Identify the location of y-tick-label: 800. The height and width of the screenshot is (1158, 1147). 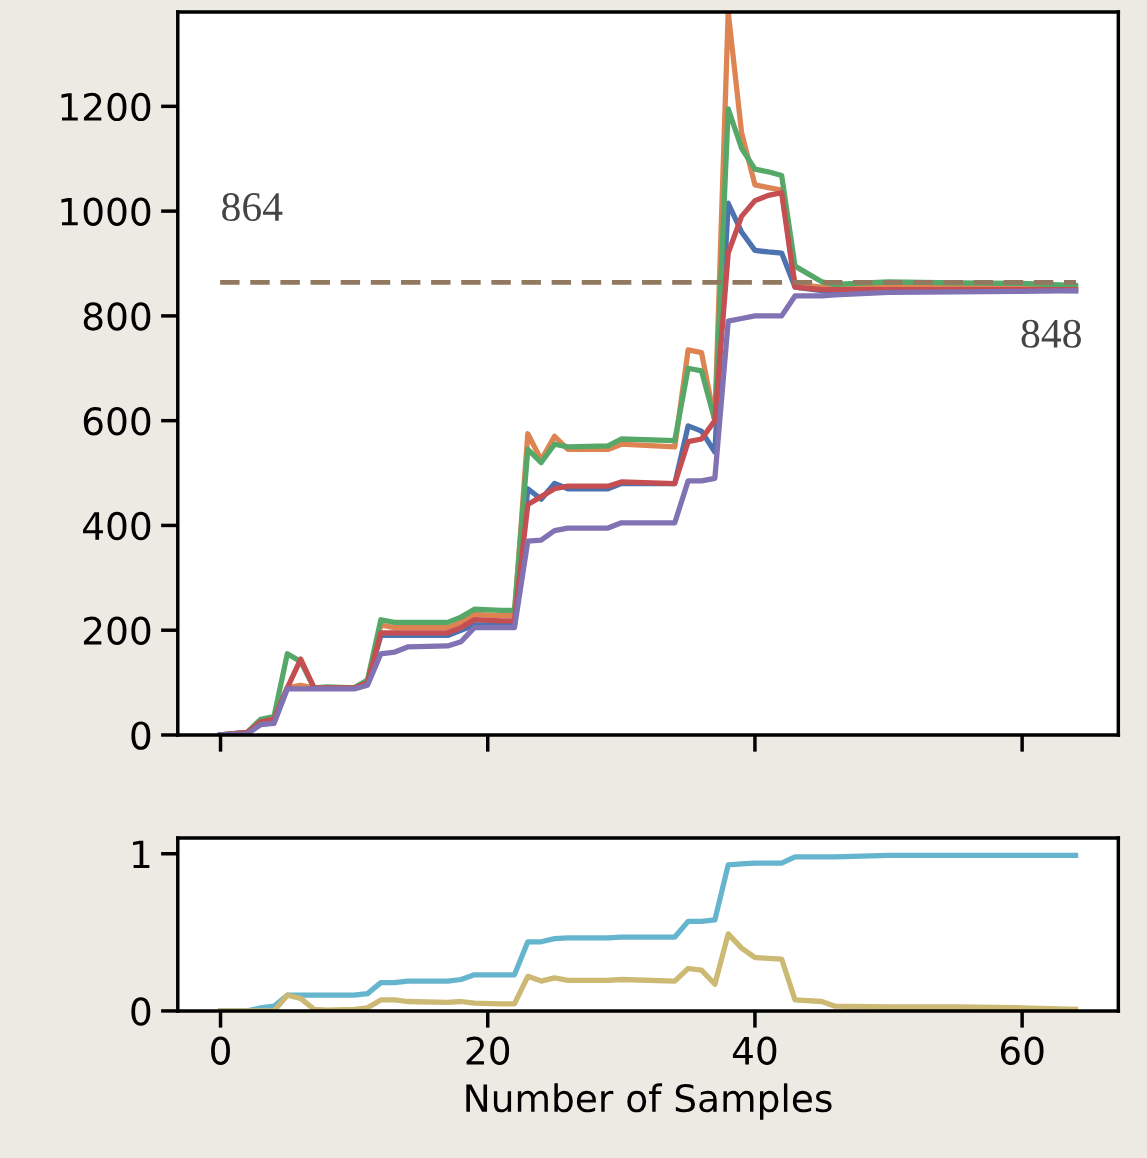
(117, 316).